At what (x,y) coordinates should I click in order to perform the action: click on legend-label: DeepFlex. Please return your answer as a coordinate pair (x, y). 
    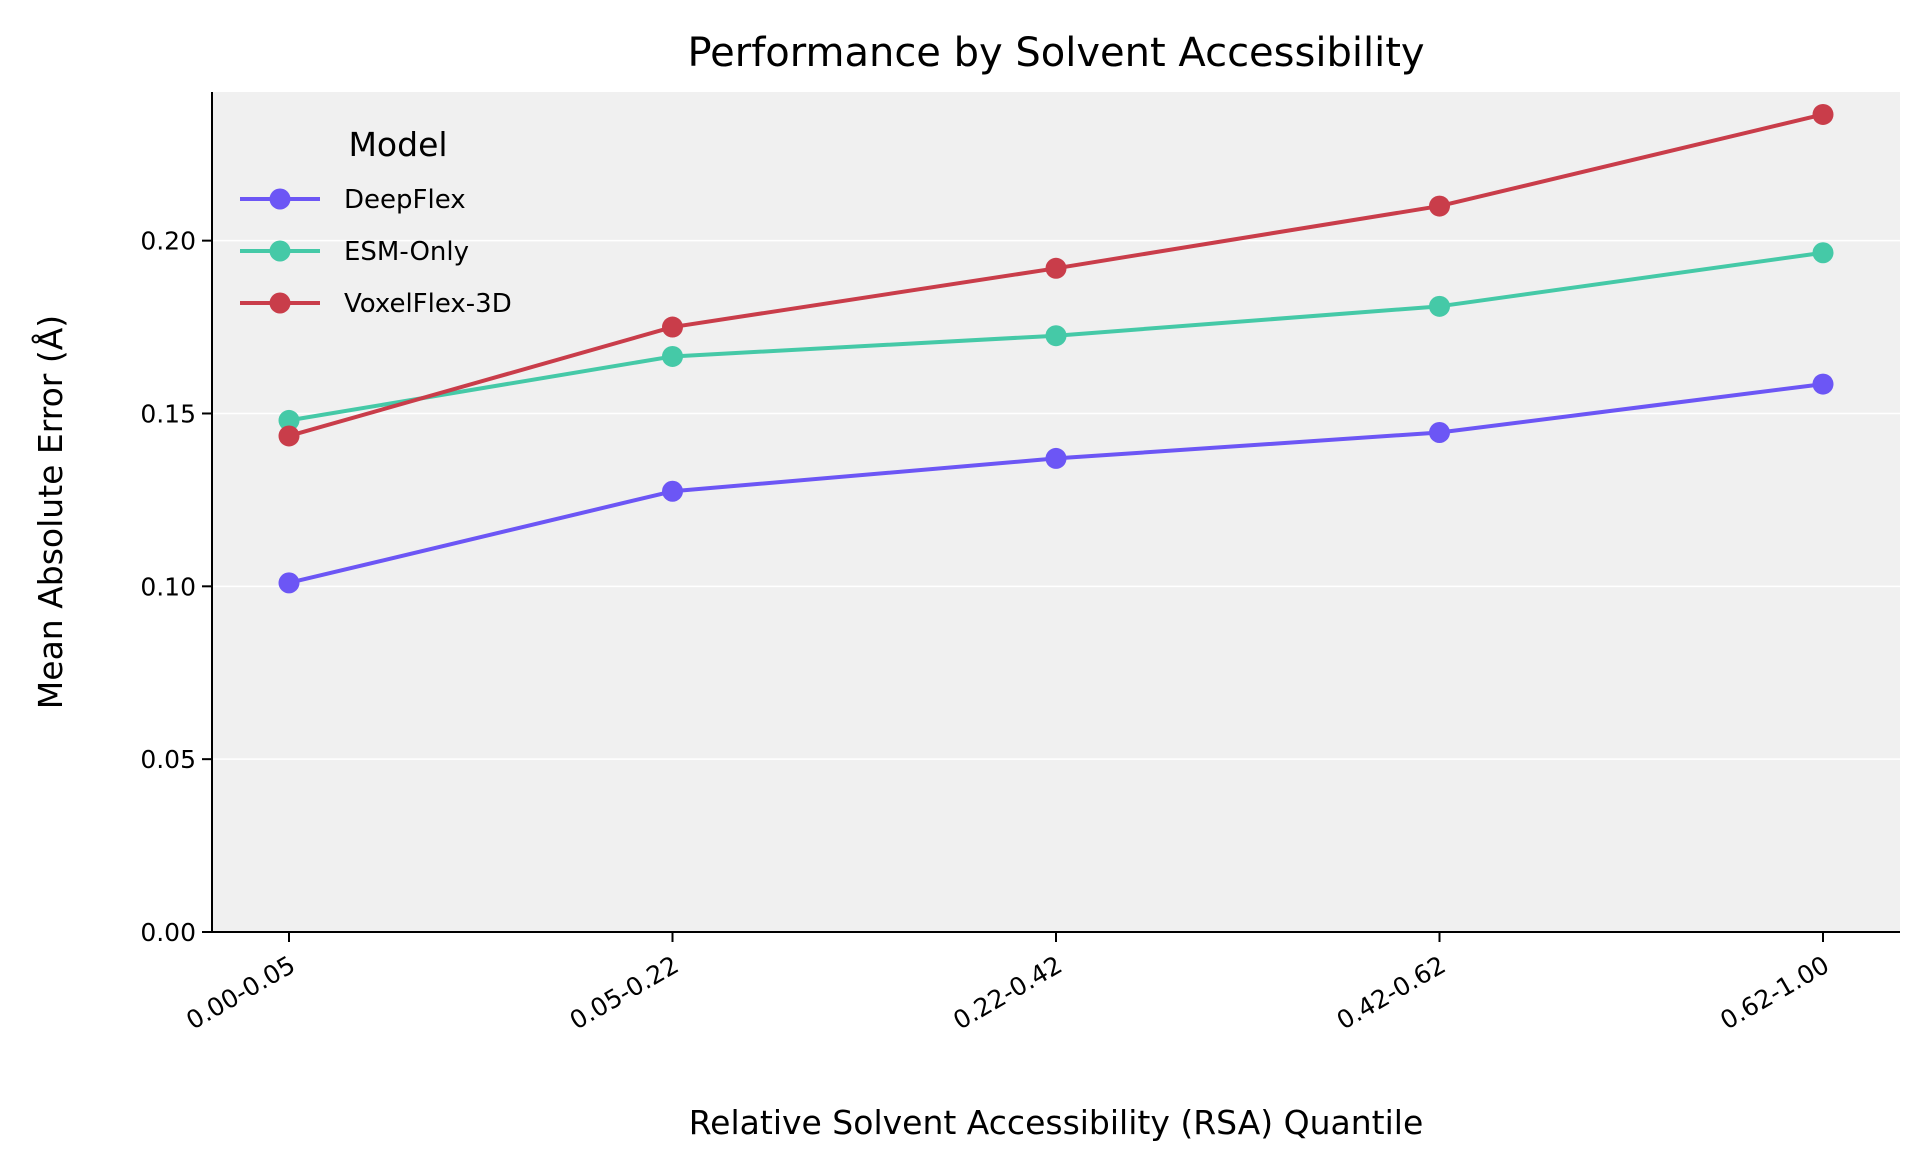
    Looking at the image, I should click on (405, 200).